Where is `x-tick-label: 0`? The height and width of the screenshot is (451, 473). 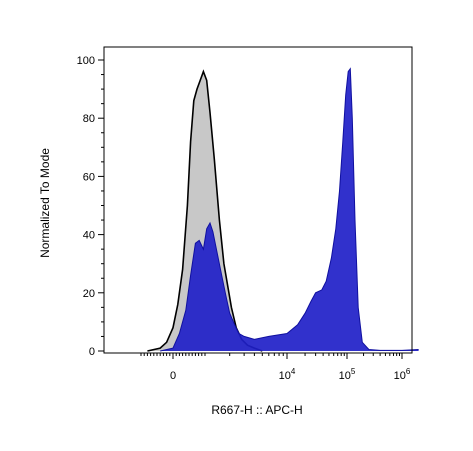
x-tick-label: 0 is located at coordinates (173, 376).